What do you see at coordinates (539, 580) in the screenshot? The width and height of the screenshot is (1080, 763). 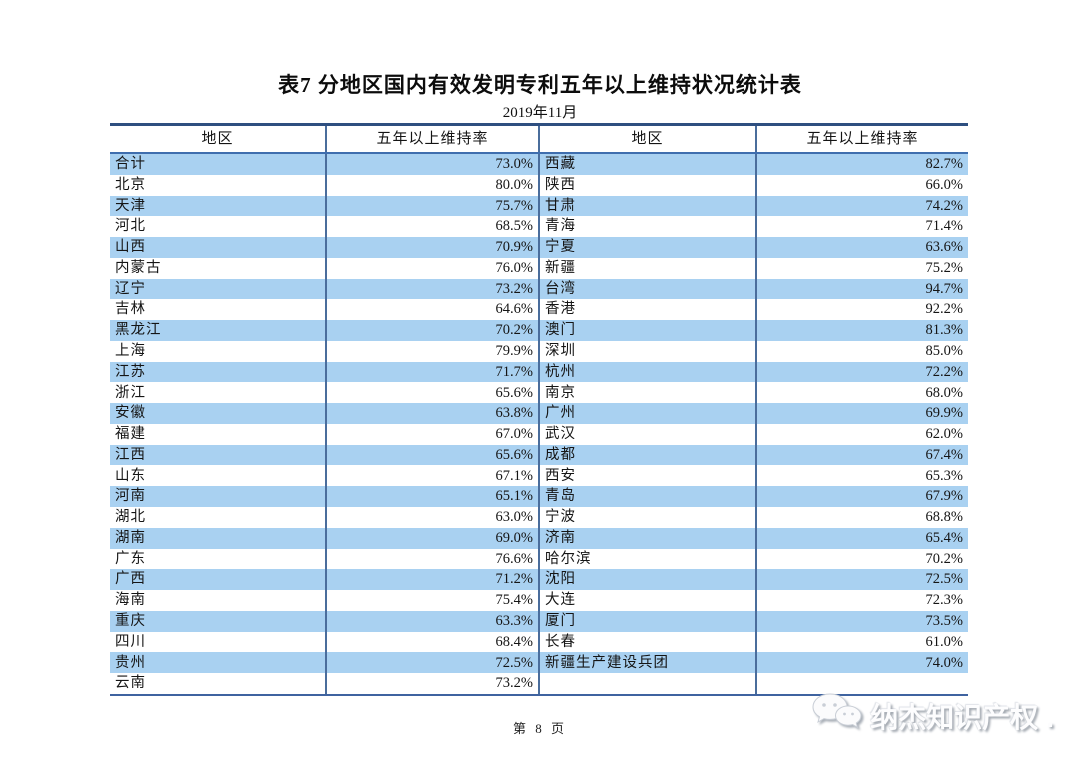 I see `table-row: 广西 71.2% 沈阳 72.5%` at bounding box center [539, 580].